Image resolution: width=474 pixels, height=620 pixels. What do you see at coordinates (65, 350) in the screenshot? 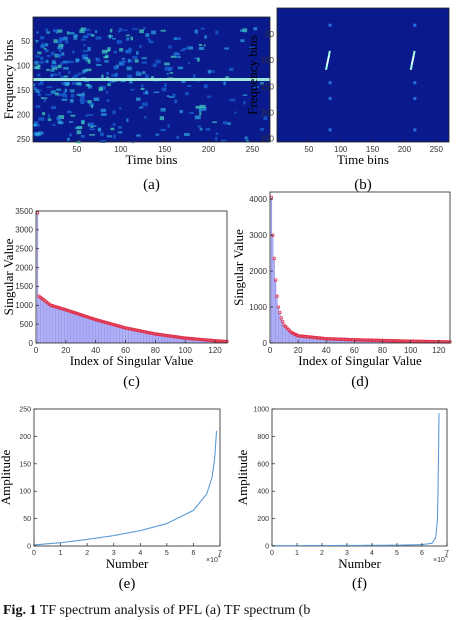
I see `c-xtick-1: 20` at bounding box center [65, 350].